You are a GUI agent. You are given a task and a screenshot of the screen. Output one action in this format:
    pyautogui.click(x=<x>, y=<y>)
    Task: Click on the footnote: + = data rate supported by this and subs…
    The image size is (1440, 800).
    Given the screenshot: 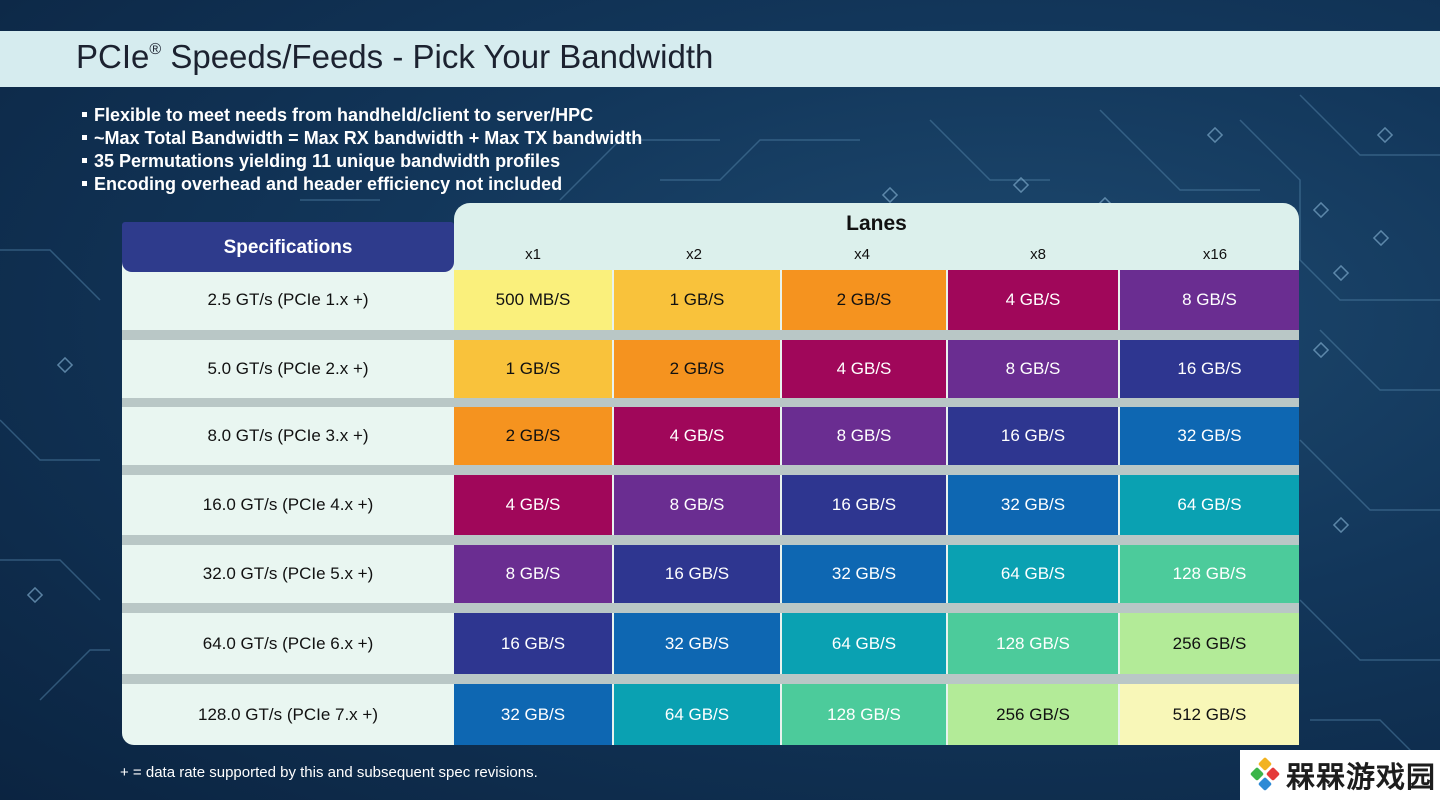 What is the action you would take?
    pyautogui.click(x=329, y=772)
    